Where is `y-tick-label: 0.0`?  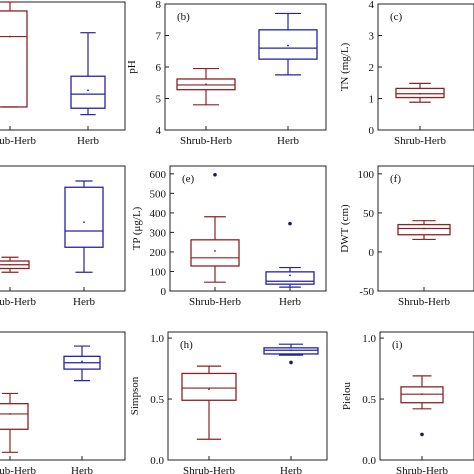 y-tick-label: 0.0 is located at coordinates (157, 461).